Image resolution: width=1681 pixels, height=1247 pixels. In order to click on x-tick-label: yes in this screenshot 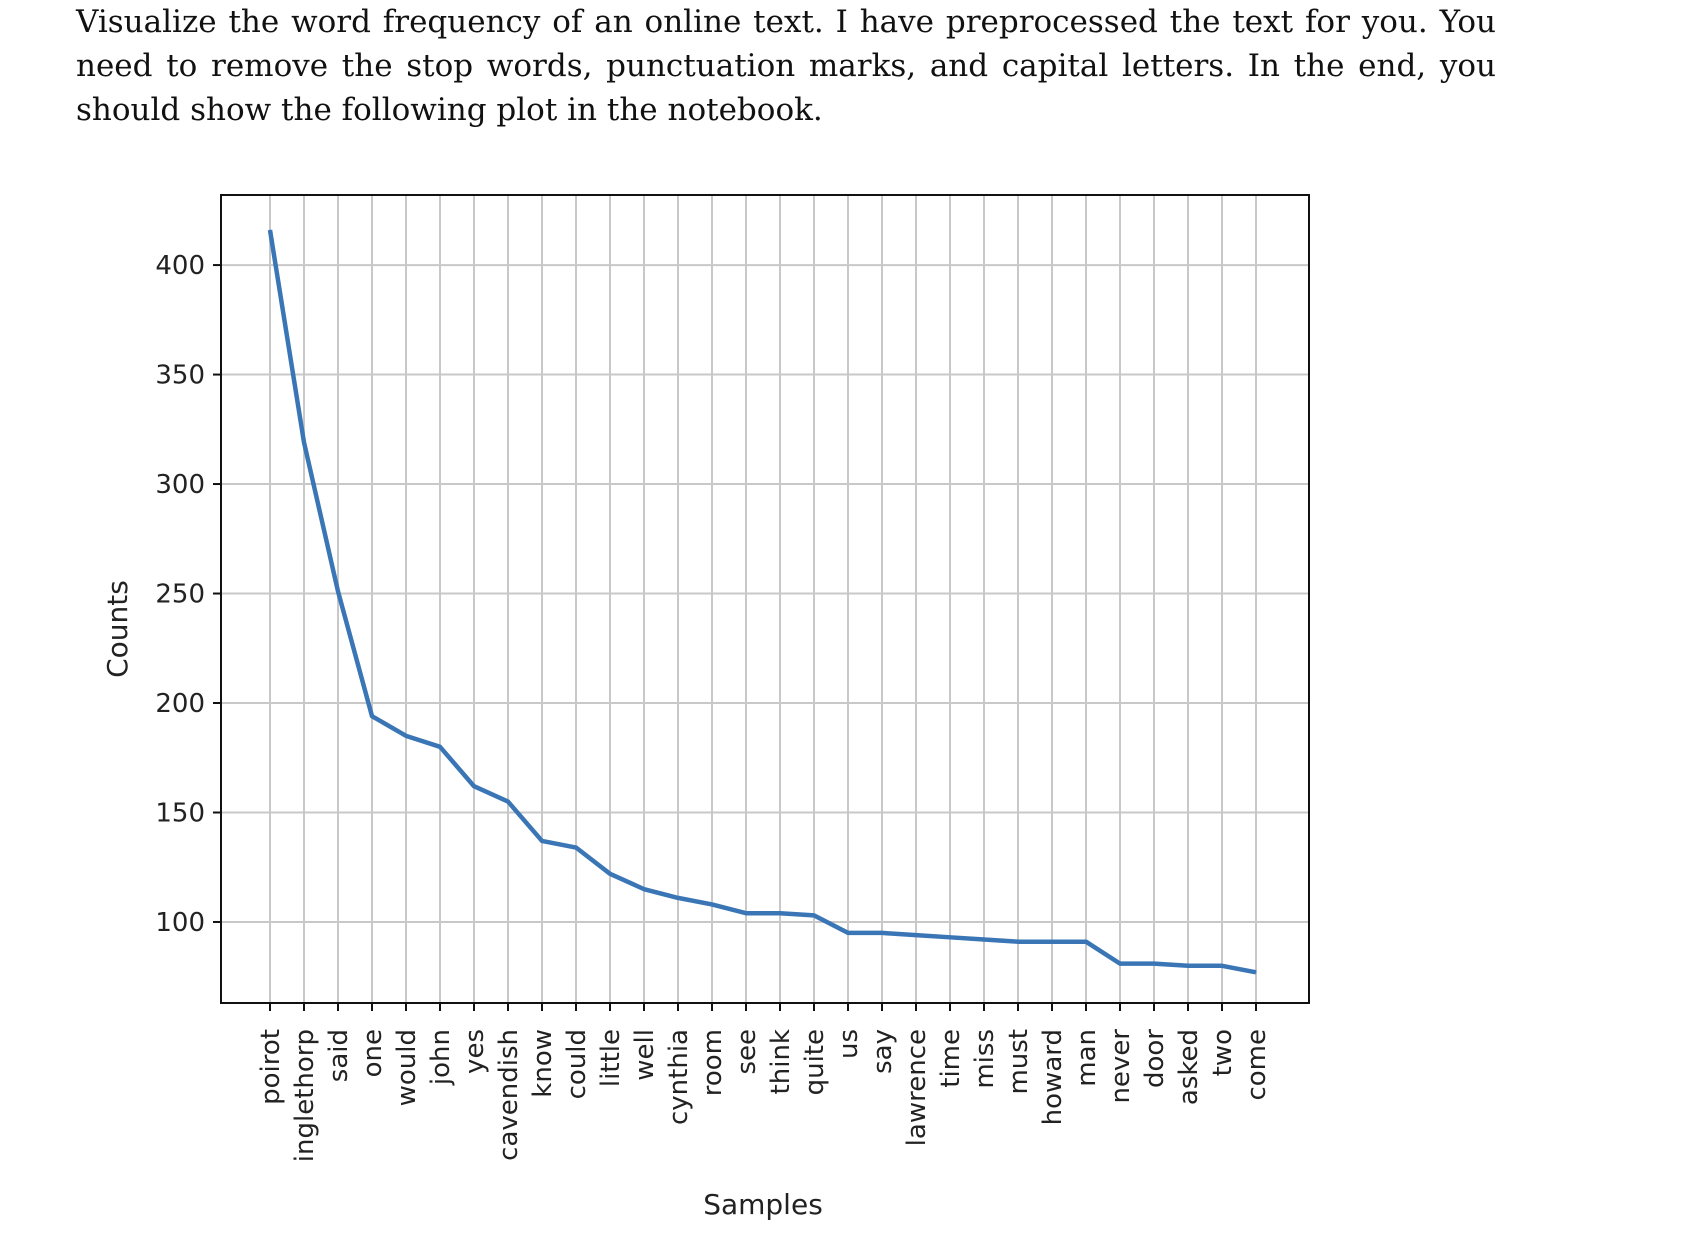, I will do `click(475, 1051)`.